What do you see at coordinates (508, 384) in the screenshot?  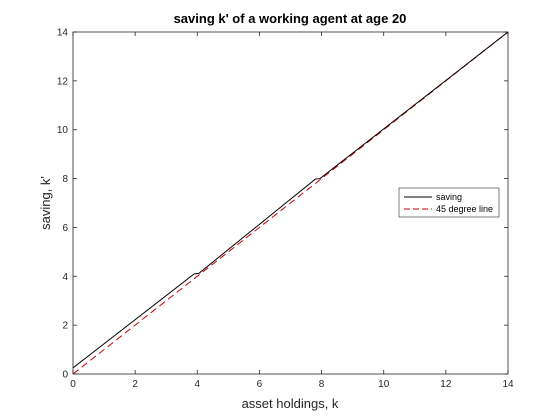 I see `x-tick-label: 14` at bounding box center [508, 384].